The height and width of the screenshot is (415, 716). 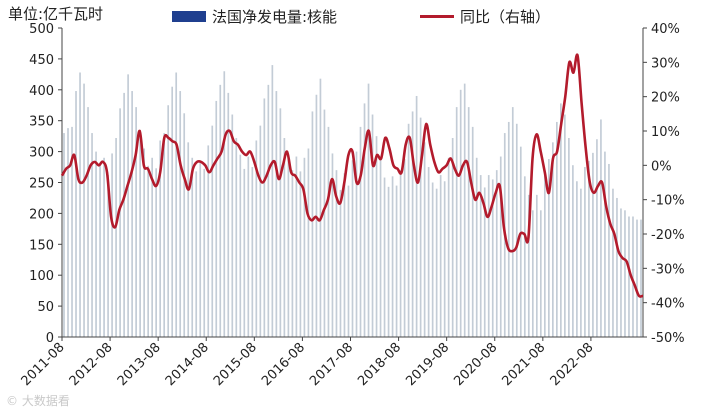 I want to click on x-tick-label: 2020-08, so click(x=475, y=364).